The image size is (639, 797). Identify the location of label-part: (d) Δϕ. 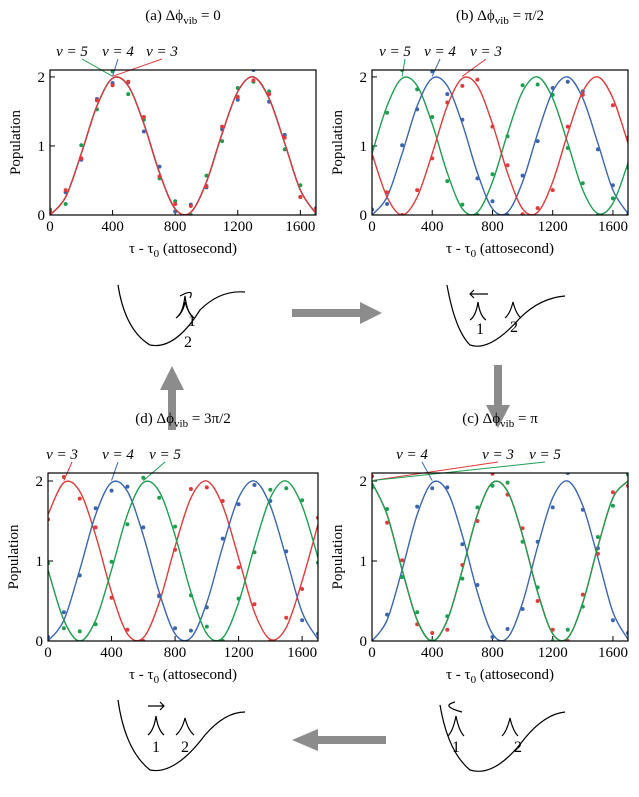
(154, 419).